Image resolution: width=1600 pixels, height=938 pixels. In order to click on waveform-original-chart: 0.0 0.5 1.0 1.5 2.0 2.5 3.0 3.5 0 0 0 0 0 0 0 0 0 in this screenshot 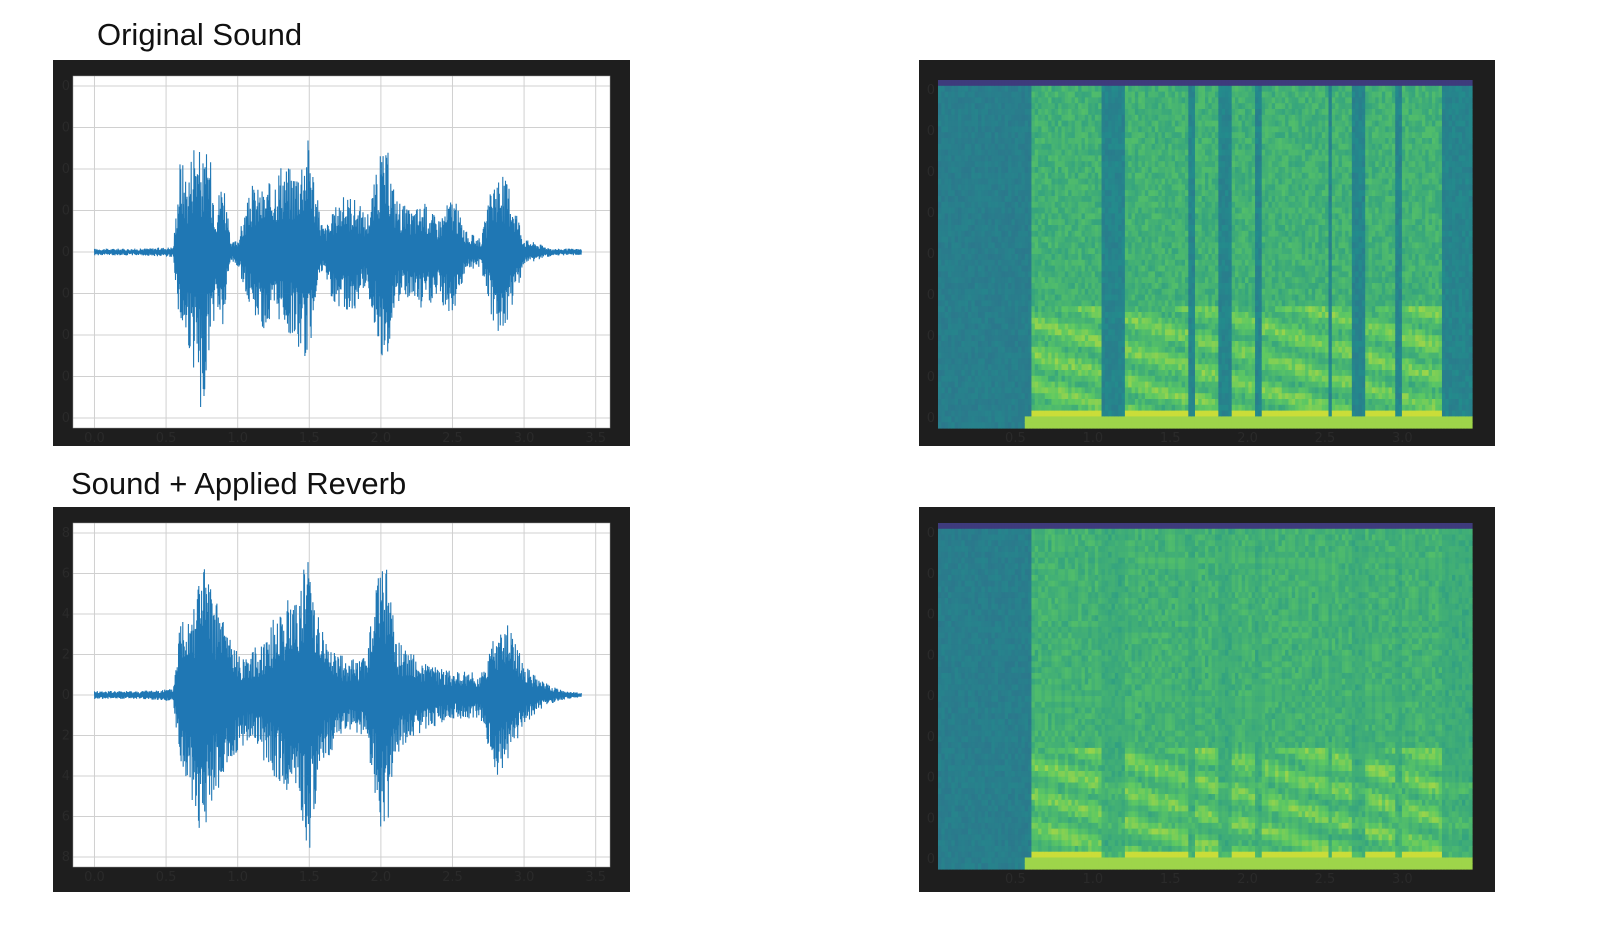, I will do `click(341, 253)`.